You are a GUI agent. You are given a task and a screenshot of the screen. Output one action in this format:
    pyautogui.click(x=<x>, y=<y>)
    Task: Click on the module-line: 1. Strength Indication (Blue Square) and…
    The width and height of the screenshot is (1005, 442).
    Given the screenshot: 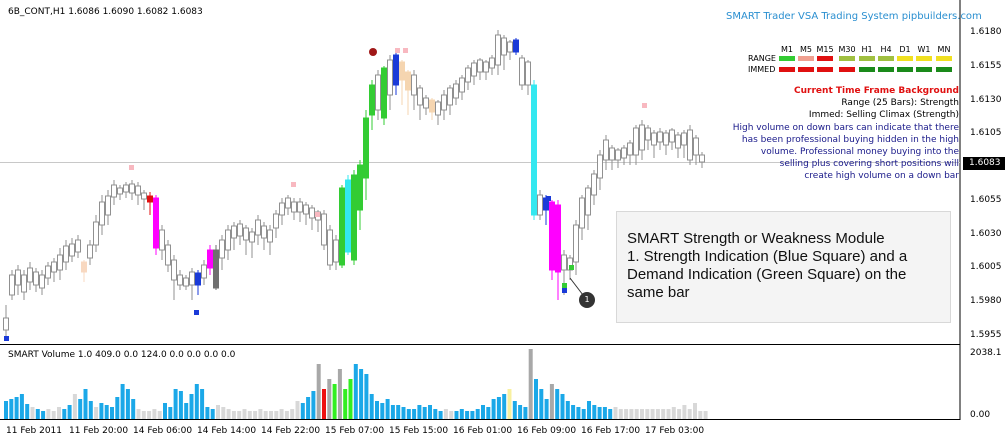 What is the action you would take?
    pyautogui.click(x=767, y=256)
    